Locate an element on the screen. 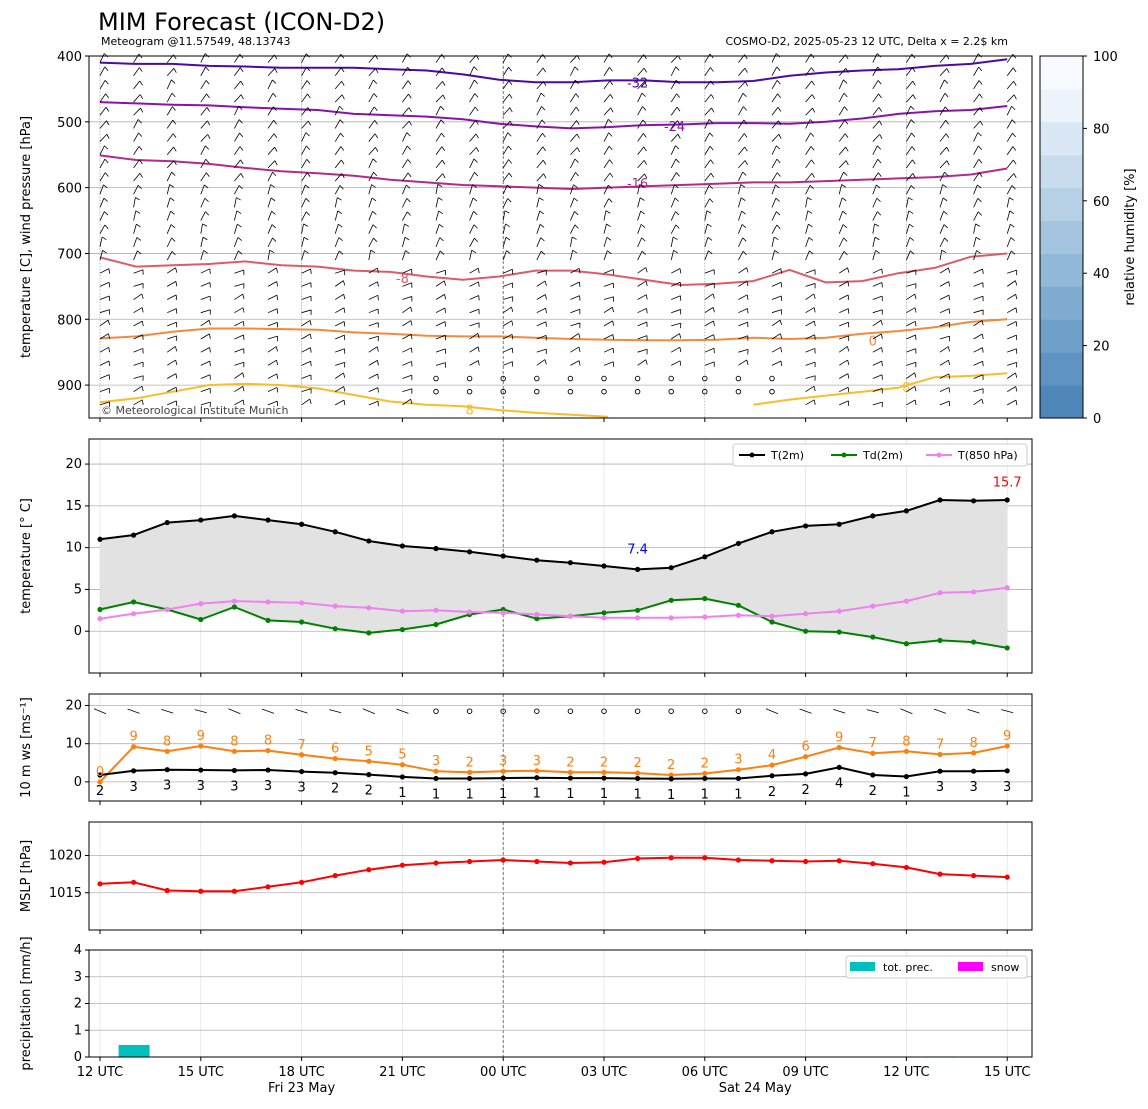  precipitation-legend: tot. prec. snow is located at coordinates (936, 967).